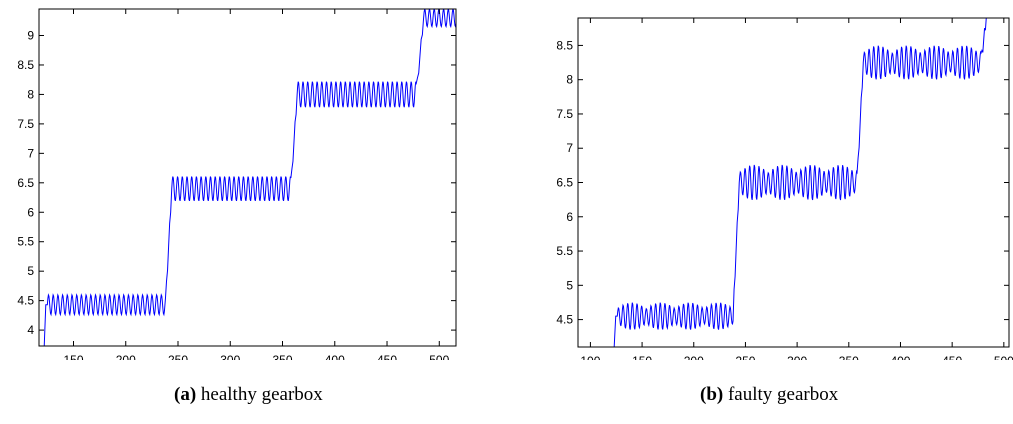  Describe the element at coordinates (590, 357) in the screenshot. I see `x-tick-label: 100` at that location.